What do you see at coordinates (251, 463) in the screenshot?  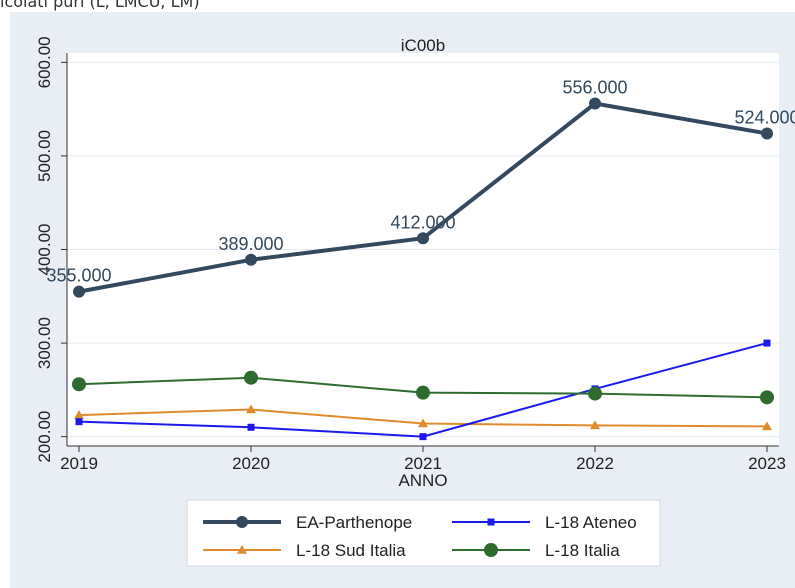 I see `x-tick-label: 2020` at bounding box center [251, 463].